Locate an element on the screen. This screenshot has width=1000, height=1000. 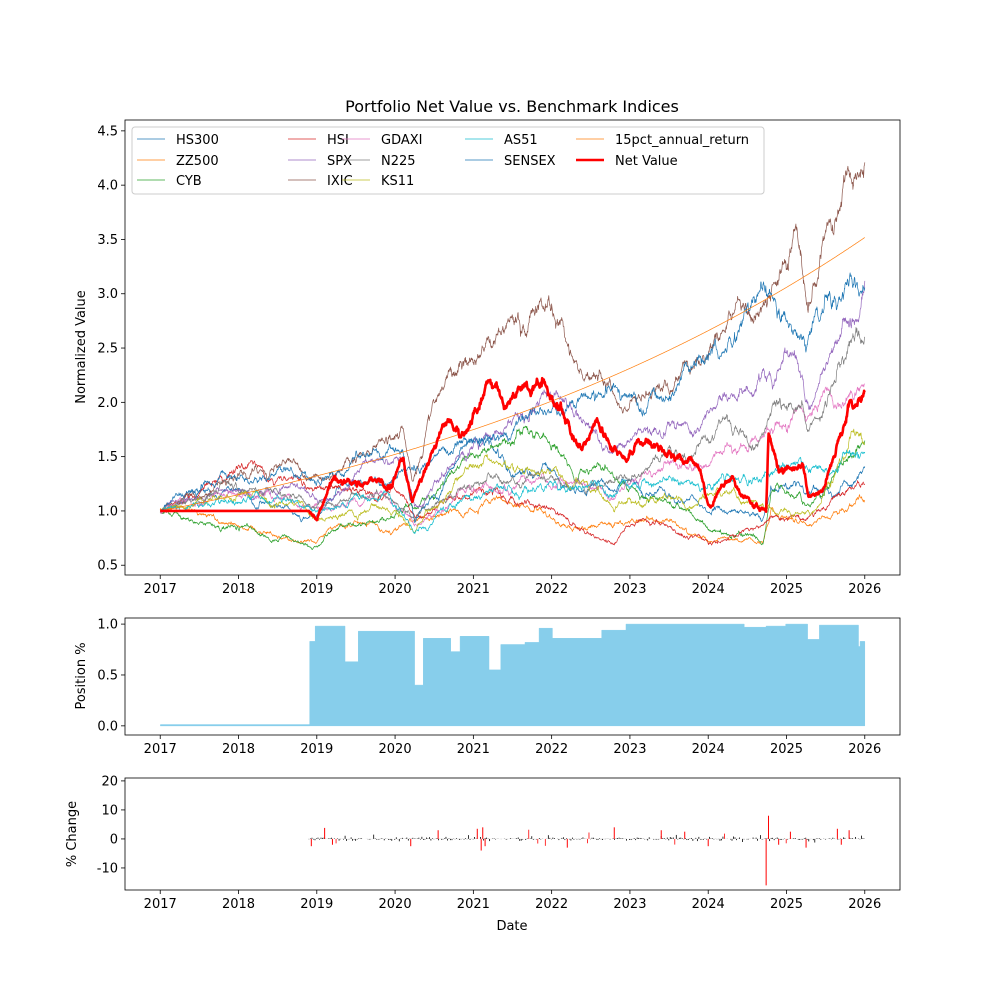
legend-item: KS11 is located at coordinates (378, 181).